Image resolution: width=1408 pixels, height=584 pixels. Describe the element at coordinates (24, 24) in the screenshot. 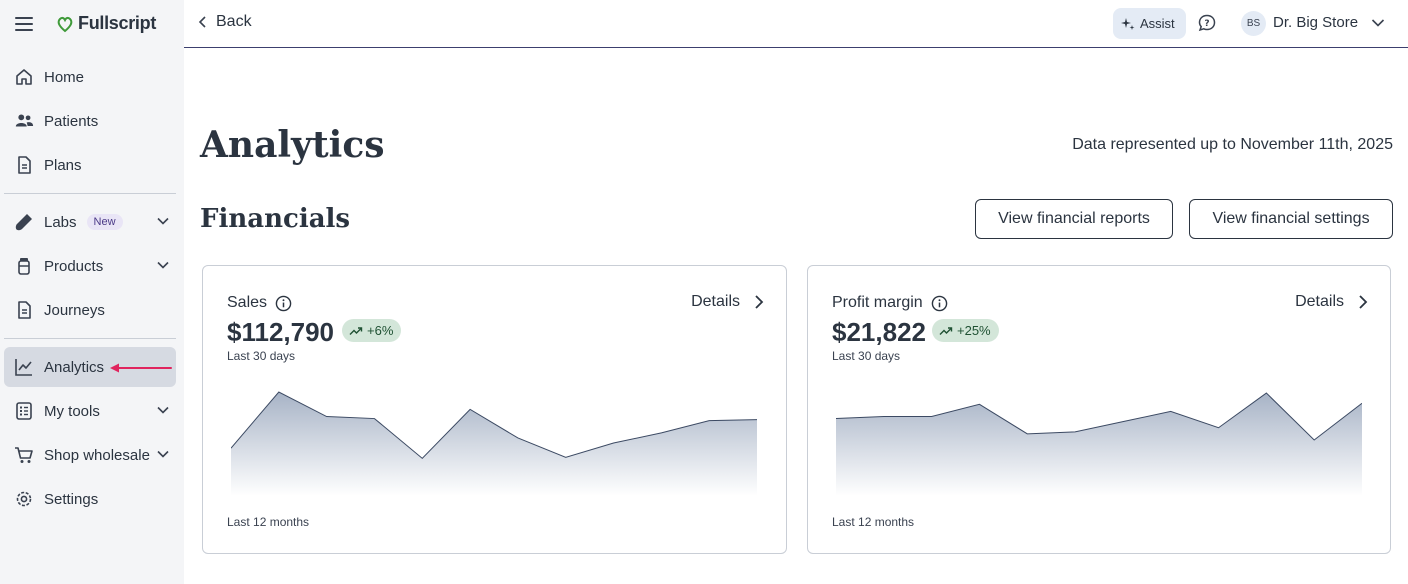

I see `hamburger-menu-icon` at that location.